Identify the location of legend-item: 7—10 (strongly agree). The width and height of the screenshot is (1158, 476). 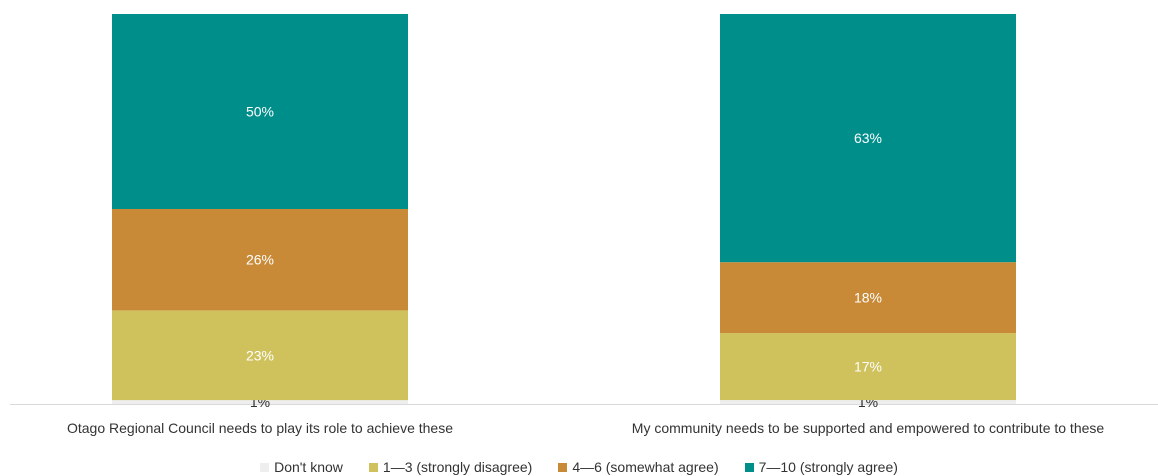
(821, 467).